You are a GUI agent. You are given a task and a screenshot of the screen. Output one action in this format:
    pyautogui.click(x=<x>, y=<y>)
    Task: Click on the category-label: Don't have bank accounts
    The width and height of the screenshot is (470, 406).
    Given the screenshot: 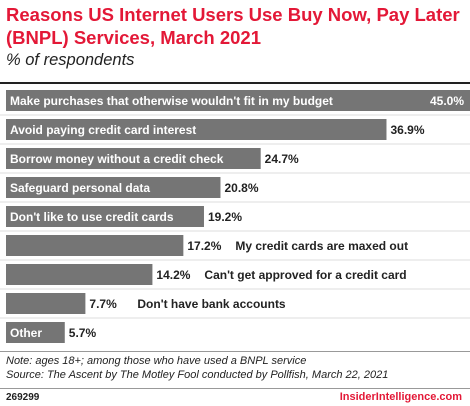 What is the action you would take?
    pyautogui.click(x=211, y=304)
    